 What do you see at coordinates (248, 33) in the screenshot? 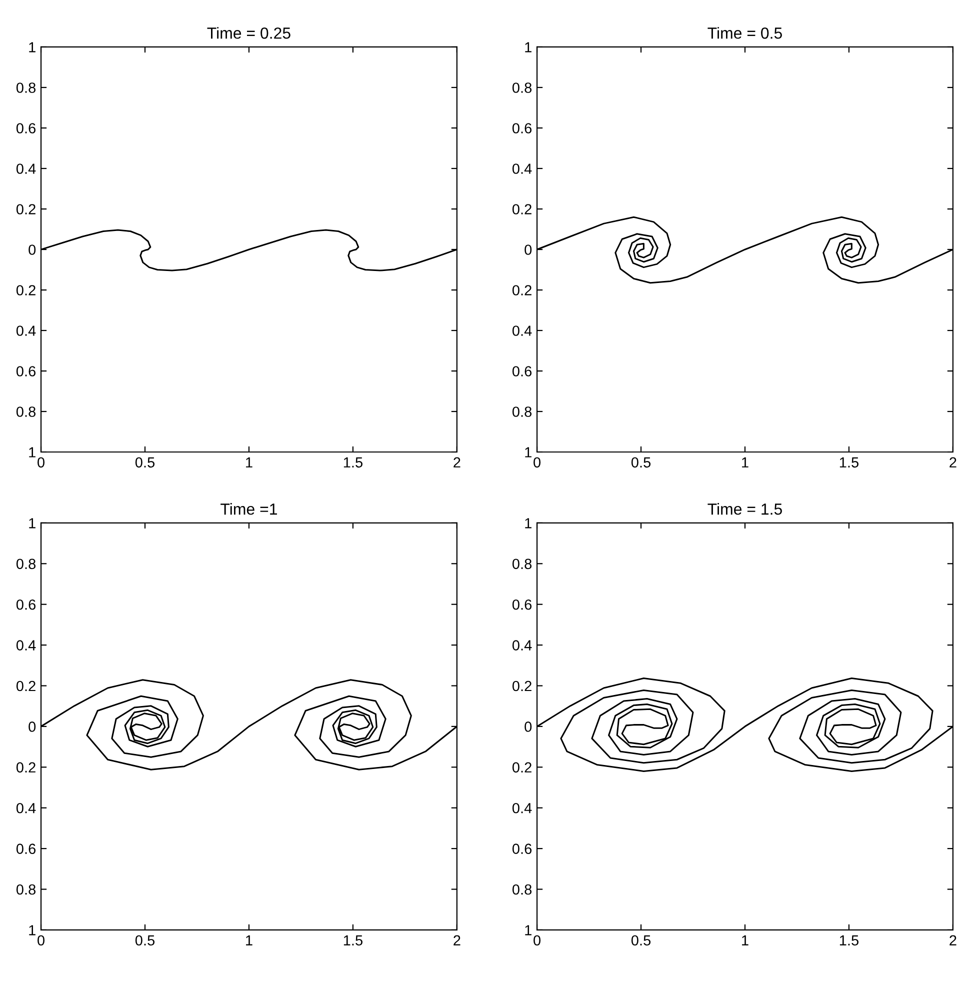
I see `chart-title: Time = 0.25` at bounding box center [248, 33].